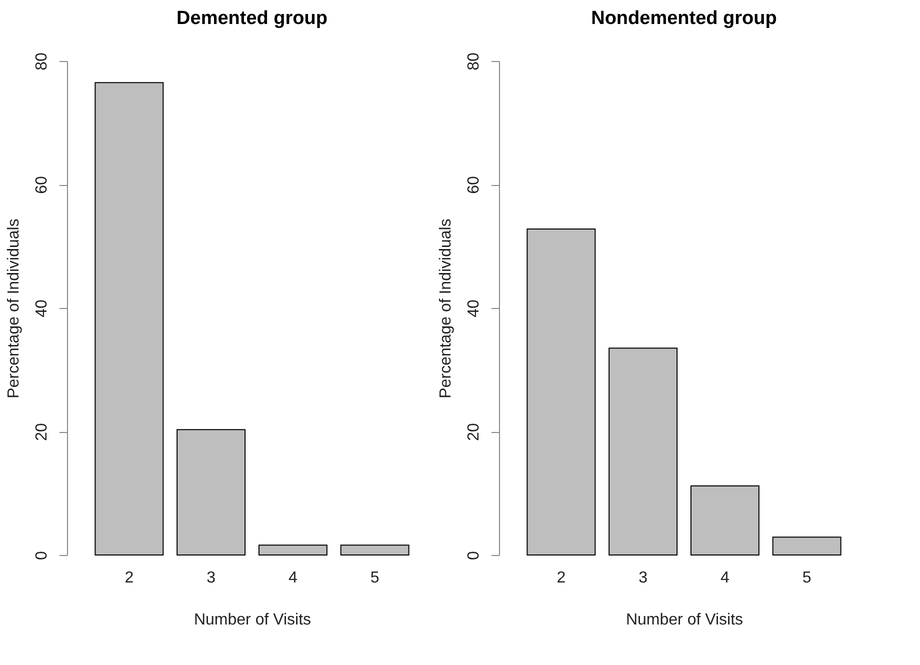  Describe the element at coordinates (684, 19) in the screenshot. I see `chart-title: Nondemented group` at that location.